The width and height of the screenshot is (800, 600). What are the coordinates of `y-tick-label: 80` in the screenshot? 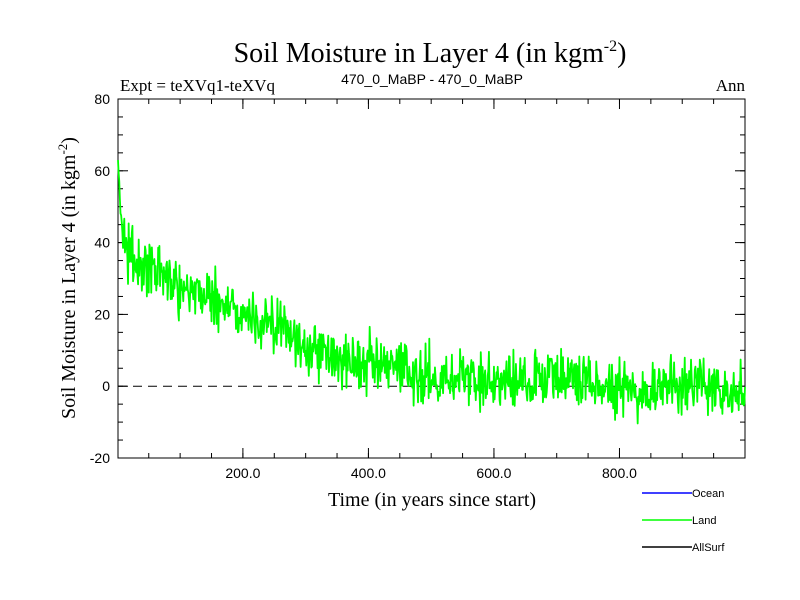 It's located at (102, 99).